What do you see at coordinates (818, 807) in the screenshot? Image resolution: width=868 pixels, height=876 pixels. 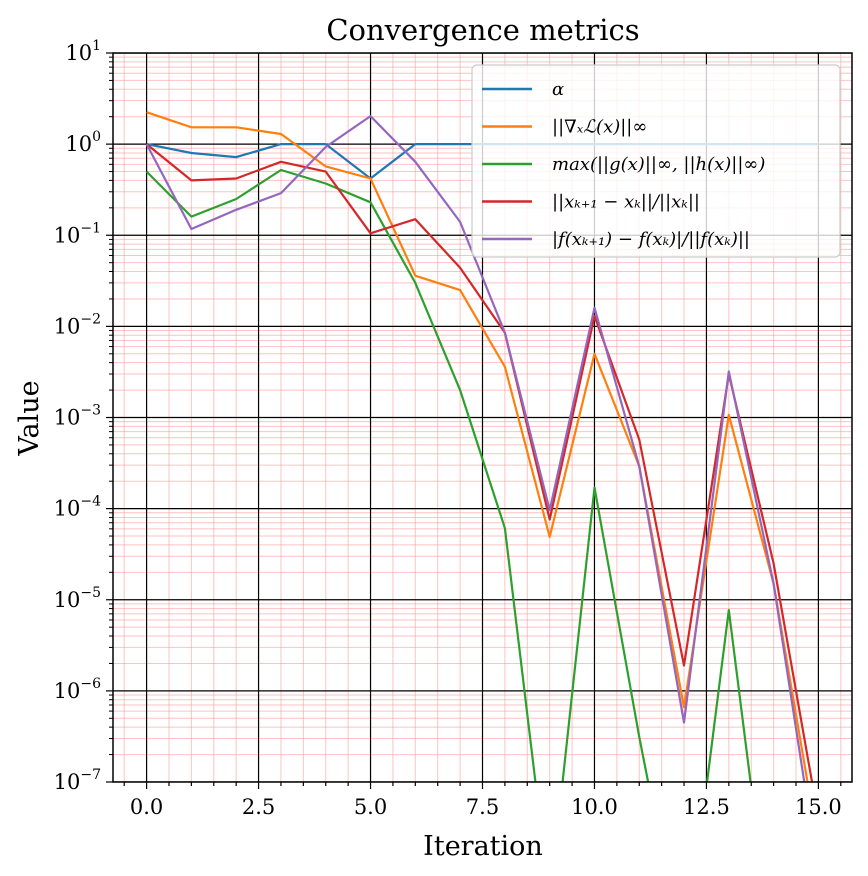 I see `x-tick-label: 15.0` at bounding box center [818, 807].